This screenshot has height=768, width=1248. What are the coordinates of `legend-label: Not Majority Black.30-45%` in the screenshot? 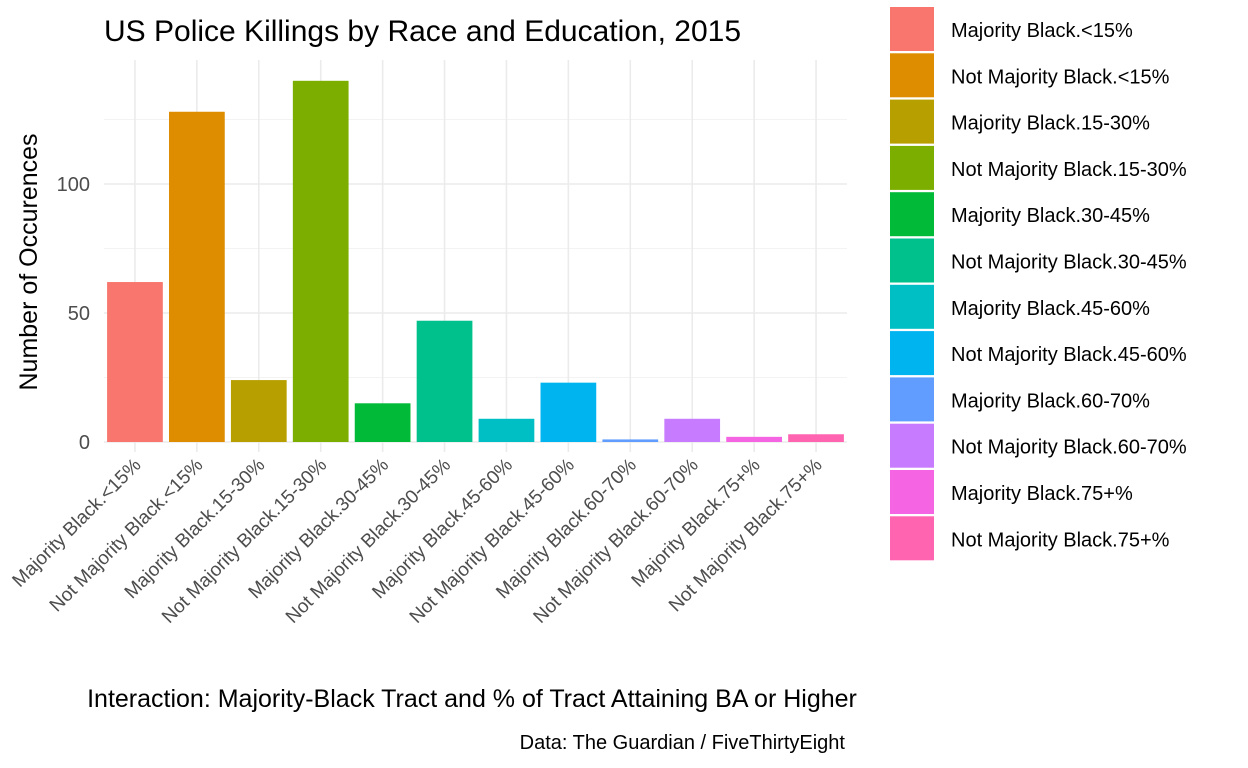 It's located at (1069, 263).